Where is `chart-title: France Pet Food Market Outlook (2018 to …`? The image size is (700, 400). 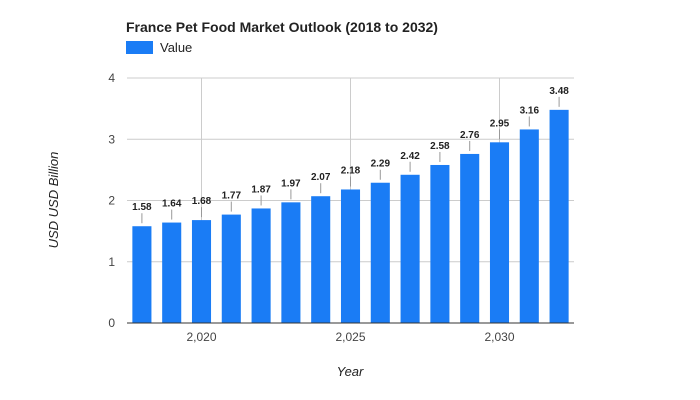 chart-title: France Pet Food Market Outlook (2018 to … is located at coordinates (282, 27).